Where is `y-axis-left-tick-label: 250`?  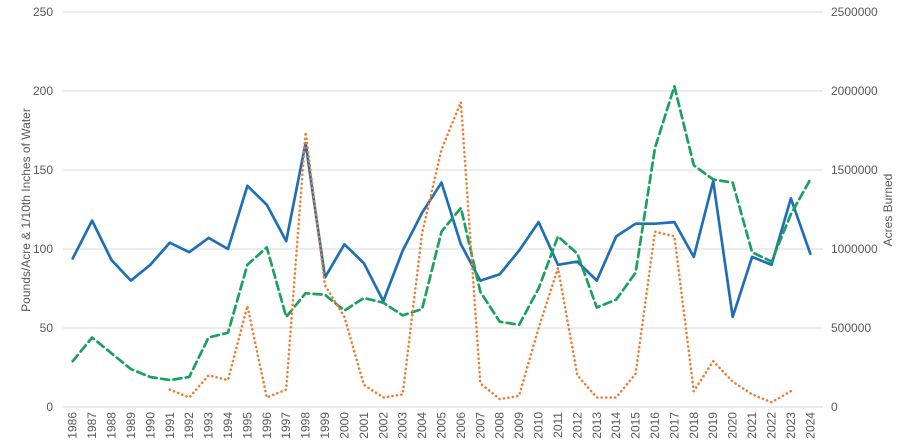
y-axis-left-tick-label: 250 is located at coordinates (43, 12).